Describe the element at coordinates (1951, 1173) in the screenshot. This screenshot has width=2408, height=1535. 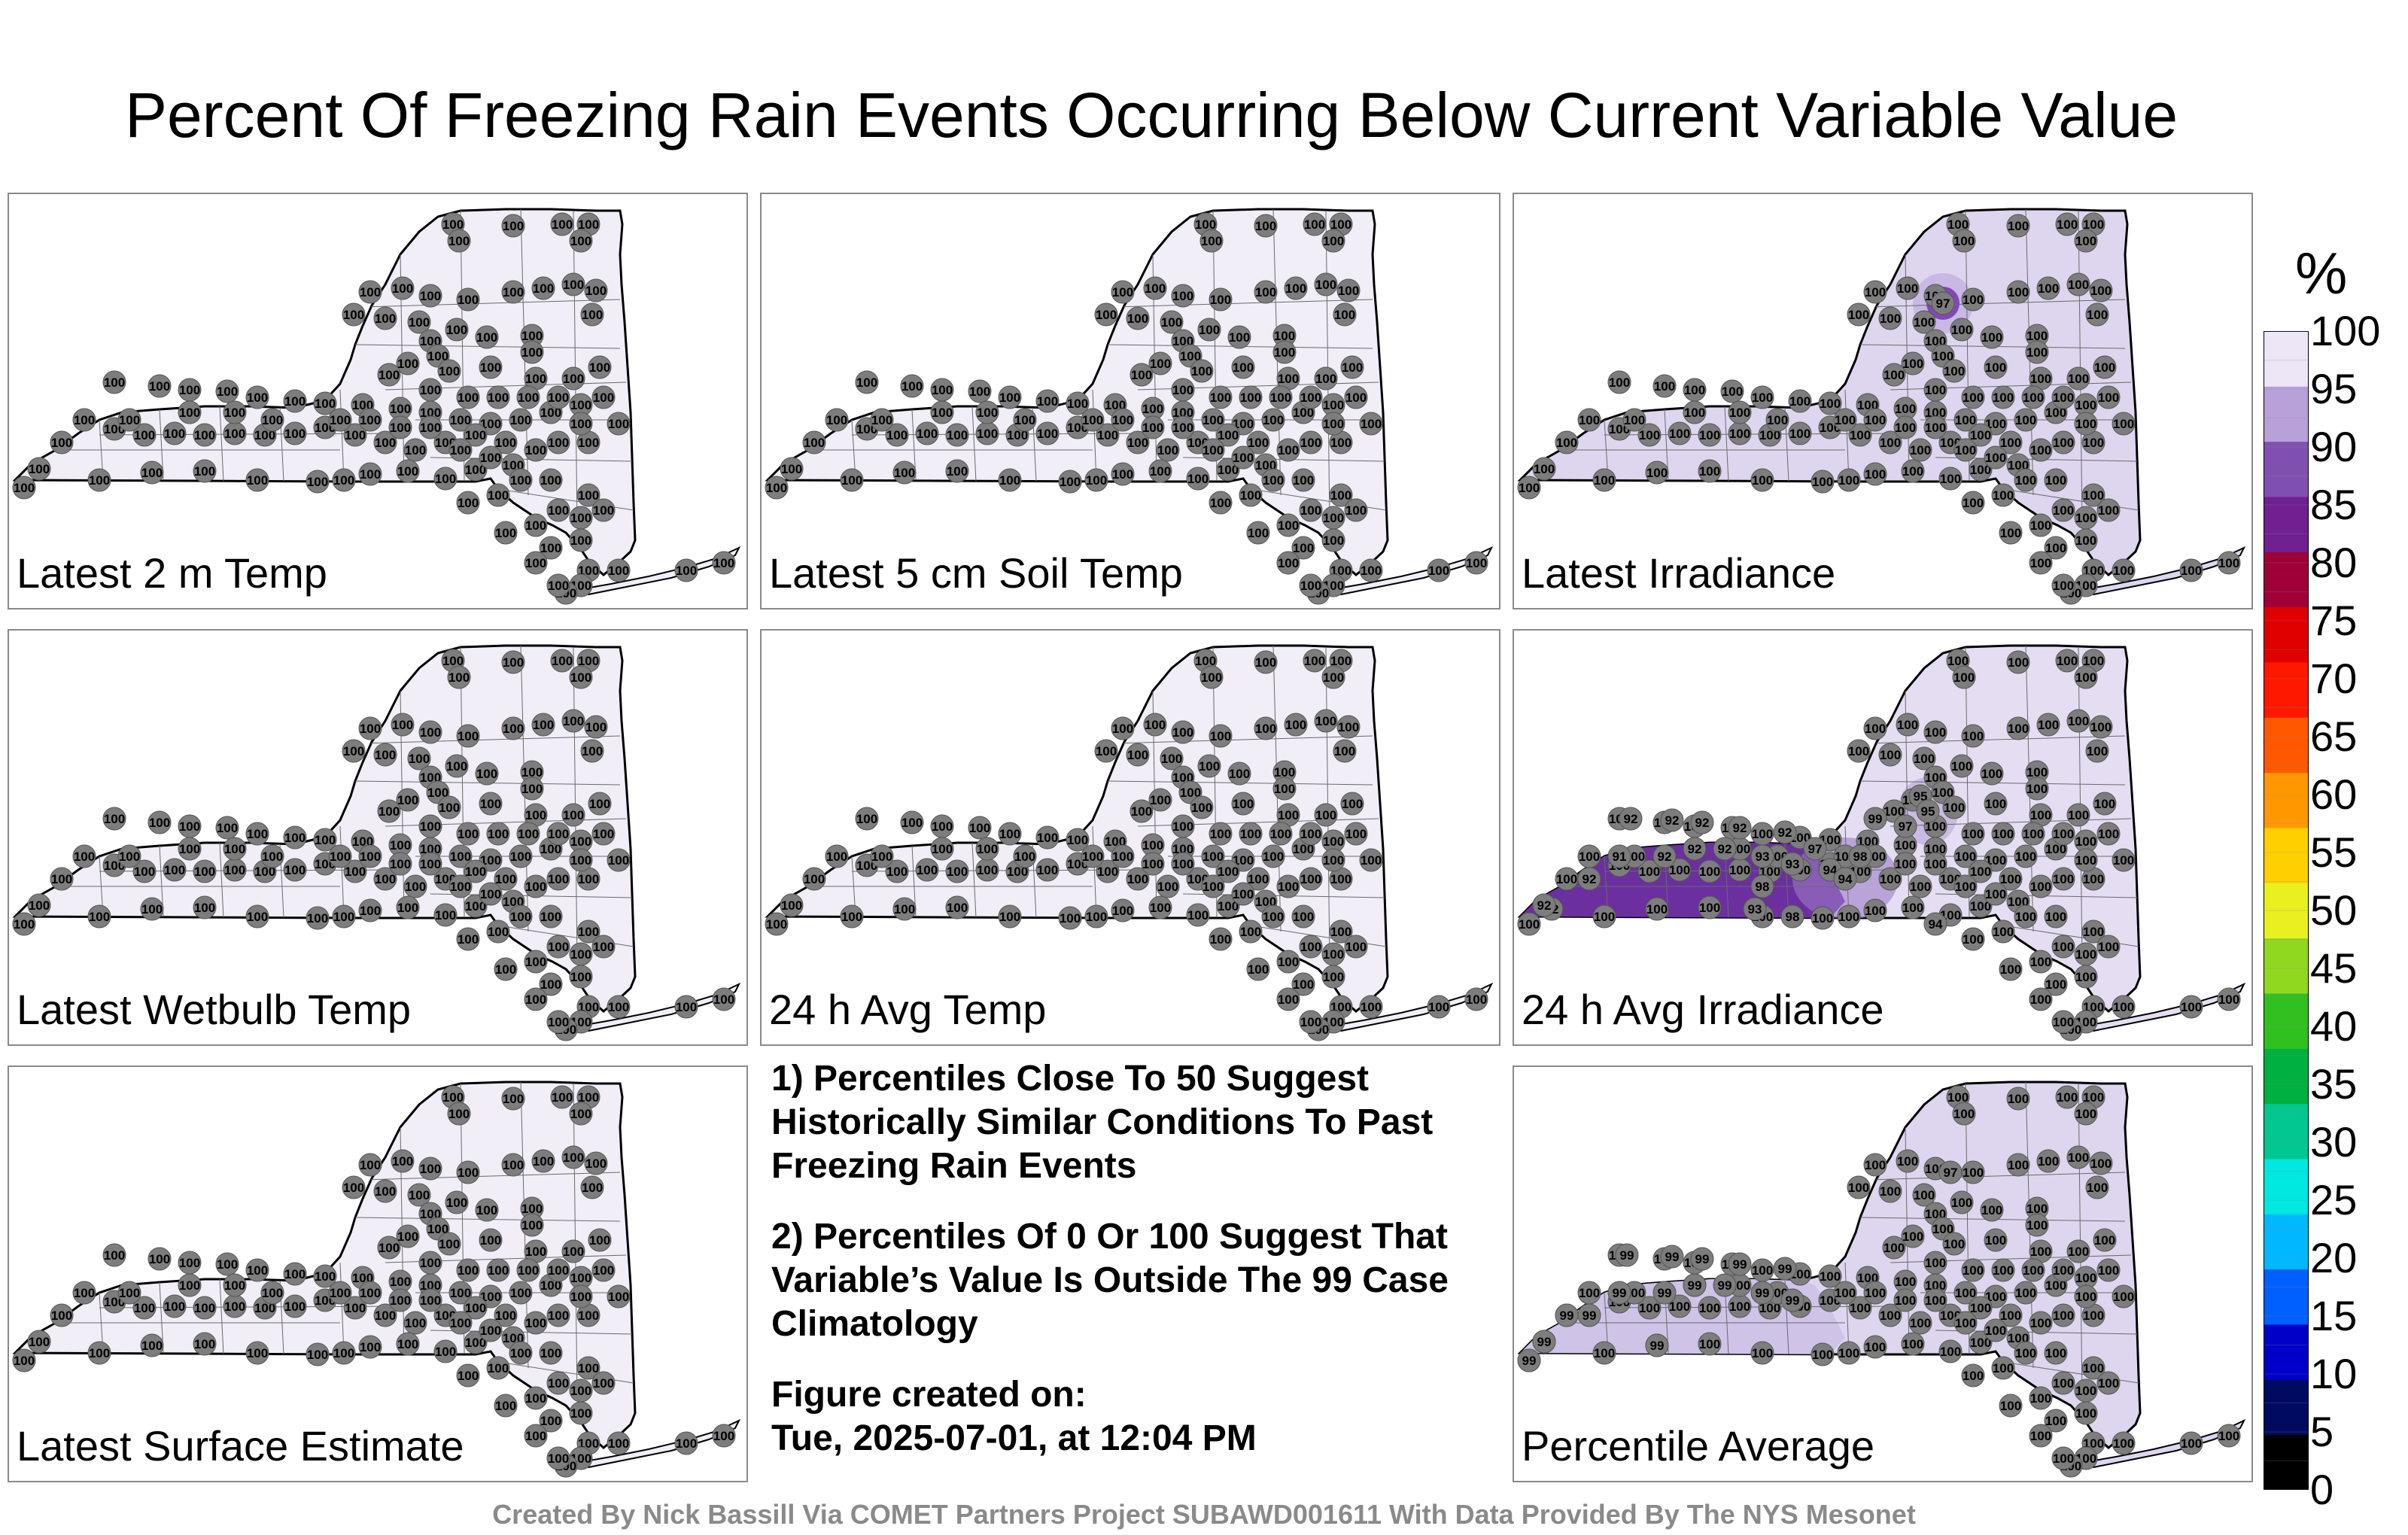
I see `svg-text: 97` at that location.